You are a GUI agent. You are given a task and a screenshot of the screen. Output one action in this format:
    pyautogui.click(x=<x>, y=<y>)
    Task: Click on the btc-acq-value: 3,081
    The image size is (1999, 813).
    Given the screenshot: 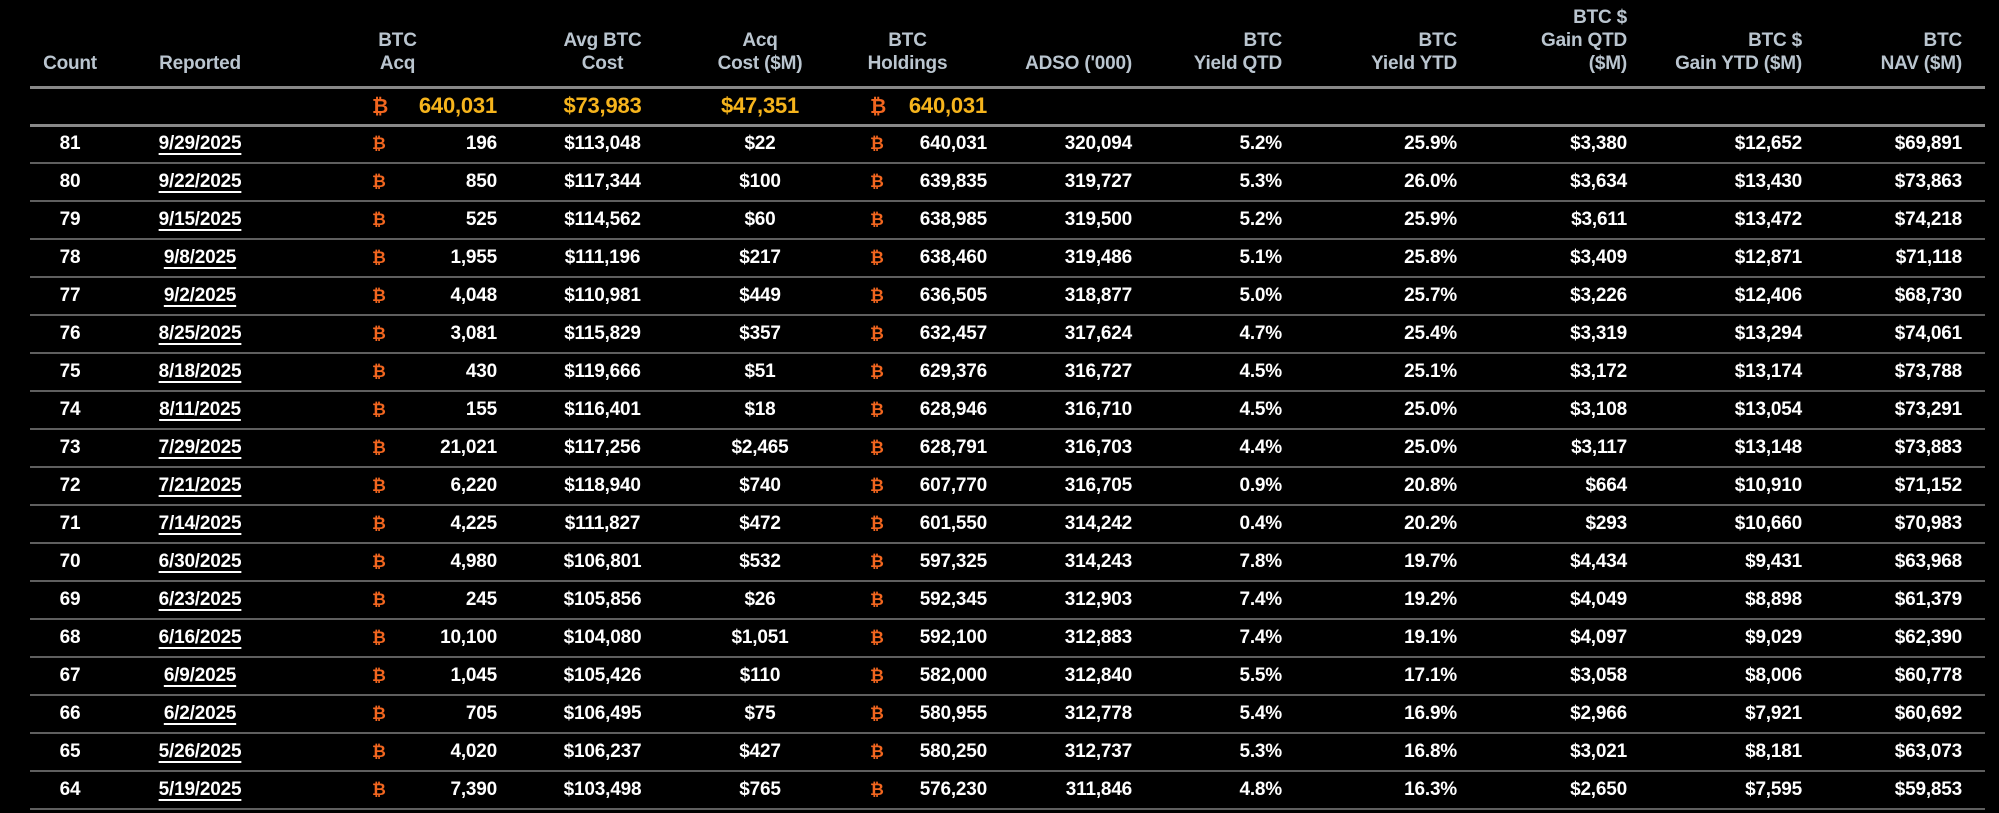 What is the action you would take?
    pyautogui.click(x=473, y=333)
    